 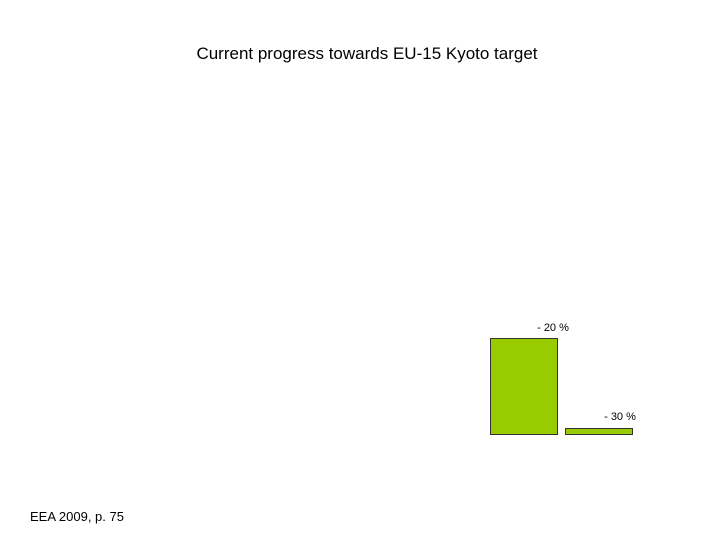 What do you see at coordinates (553, 328) in the screenshot?
I see `bar-label: ‑ 20 %` at bounding box center [553, 328].